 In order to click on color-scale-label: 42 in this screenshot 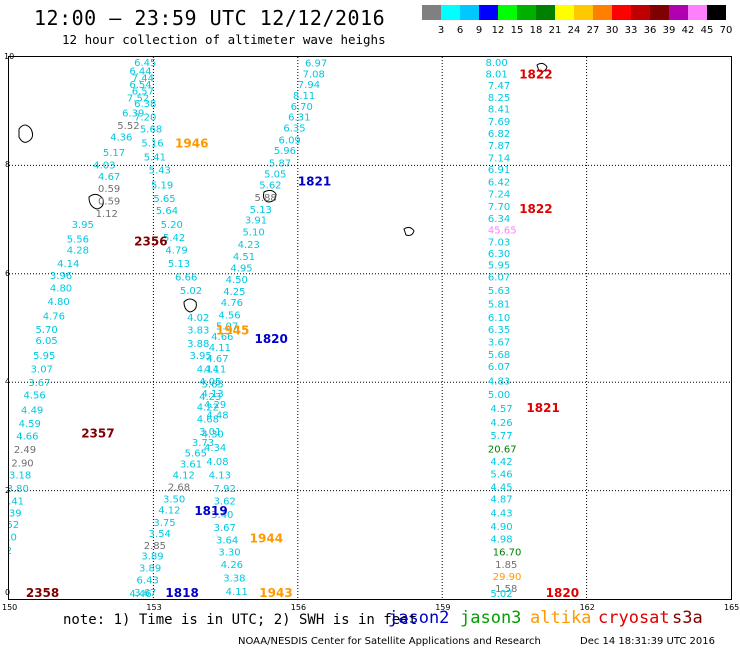, I will do `click(688, 30)`.